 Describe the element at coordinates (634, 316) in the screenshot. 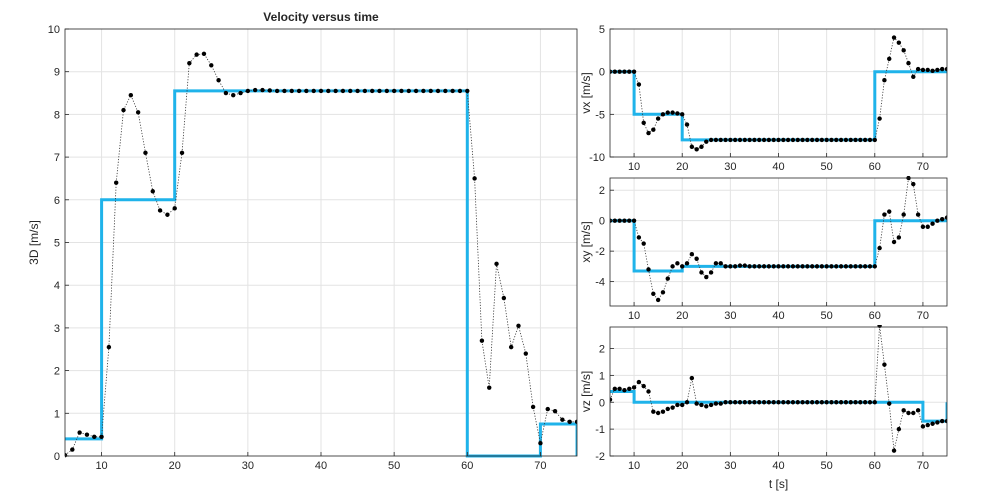

I see `x-tick-label: 10` at that location.